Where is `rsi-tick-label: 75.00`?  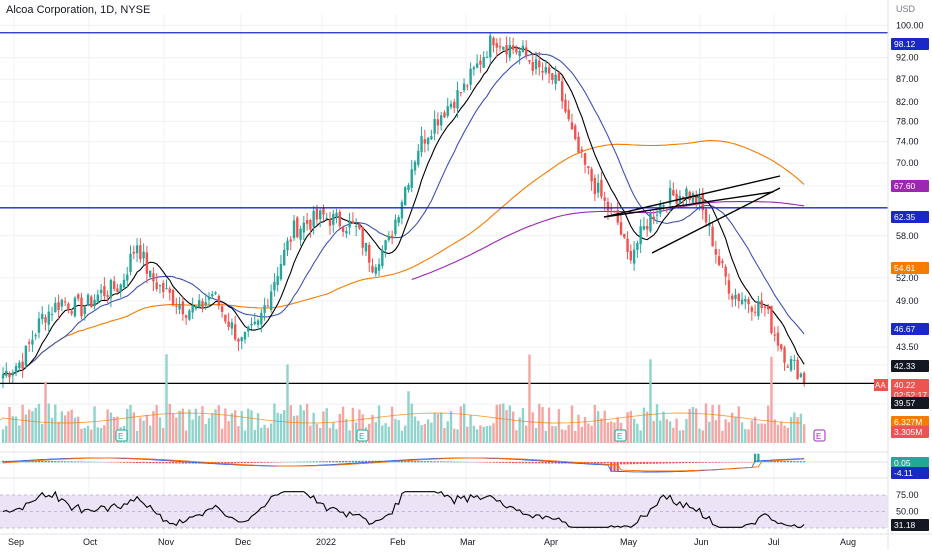
rsi-tick-label: 75.00 is located at coordinates (907, 495).